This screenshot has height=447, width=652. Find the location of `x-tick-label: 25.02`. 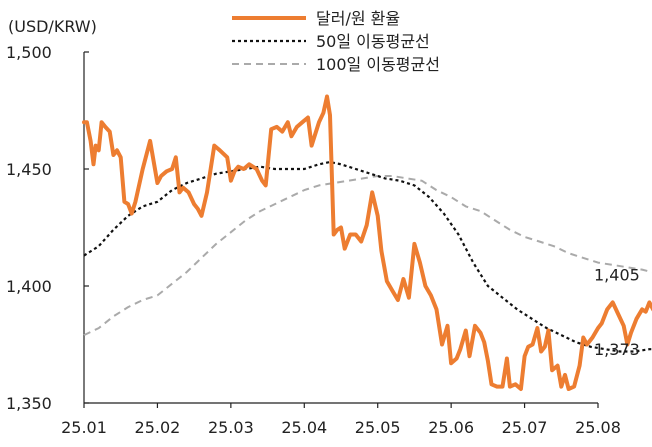

x-tick-label: 25.02 is located at coordinates (158, 427).